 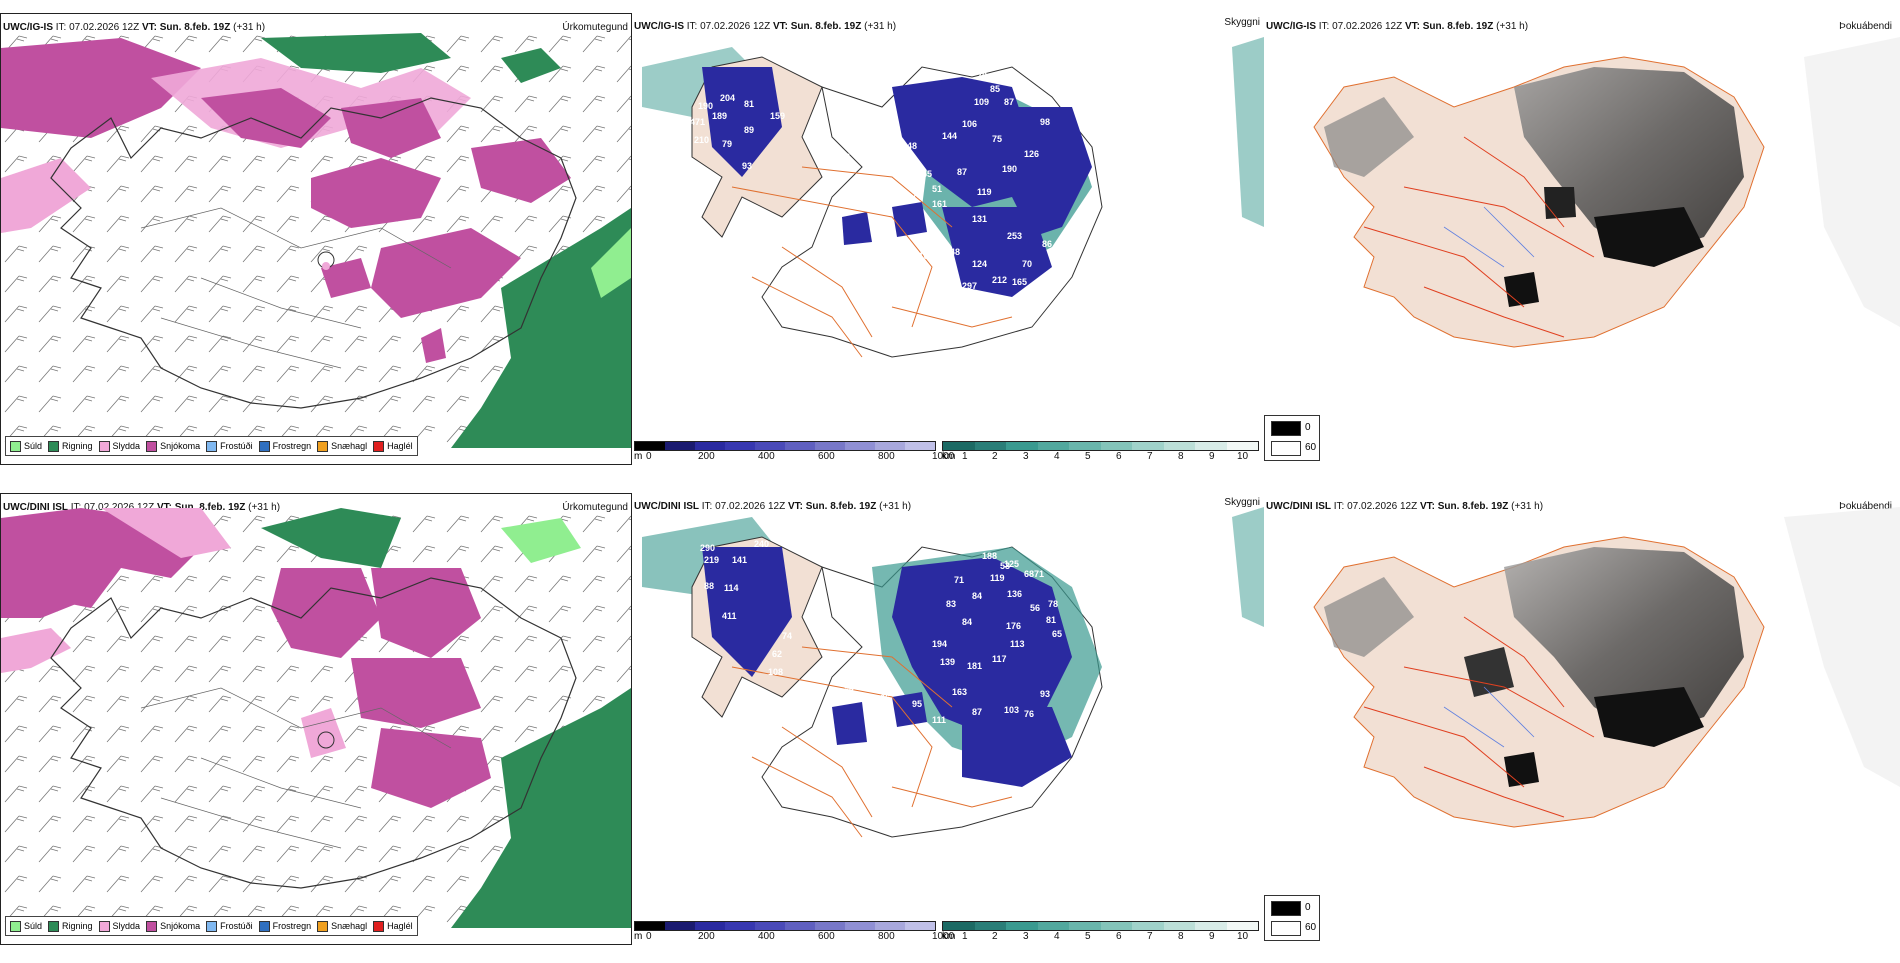 I want to click on svg-text: 144, so click(x=949, y=136).